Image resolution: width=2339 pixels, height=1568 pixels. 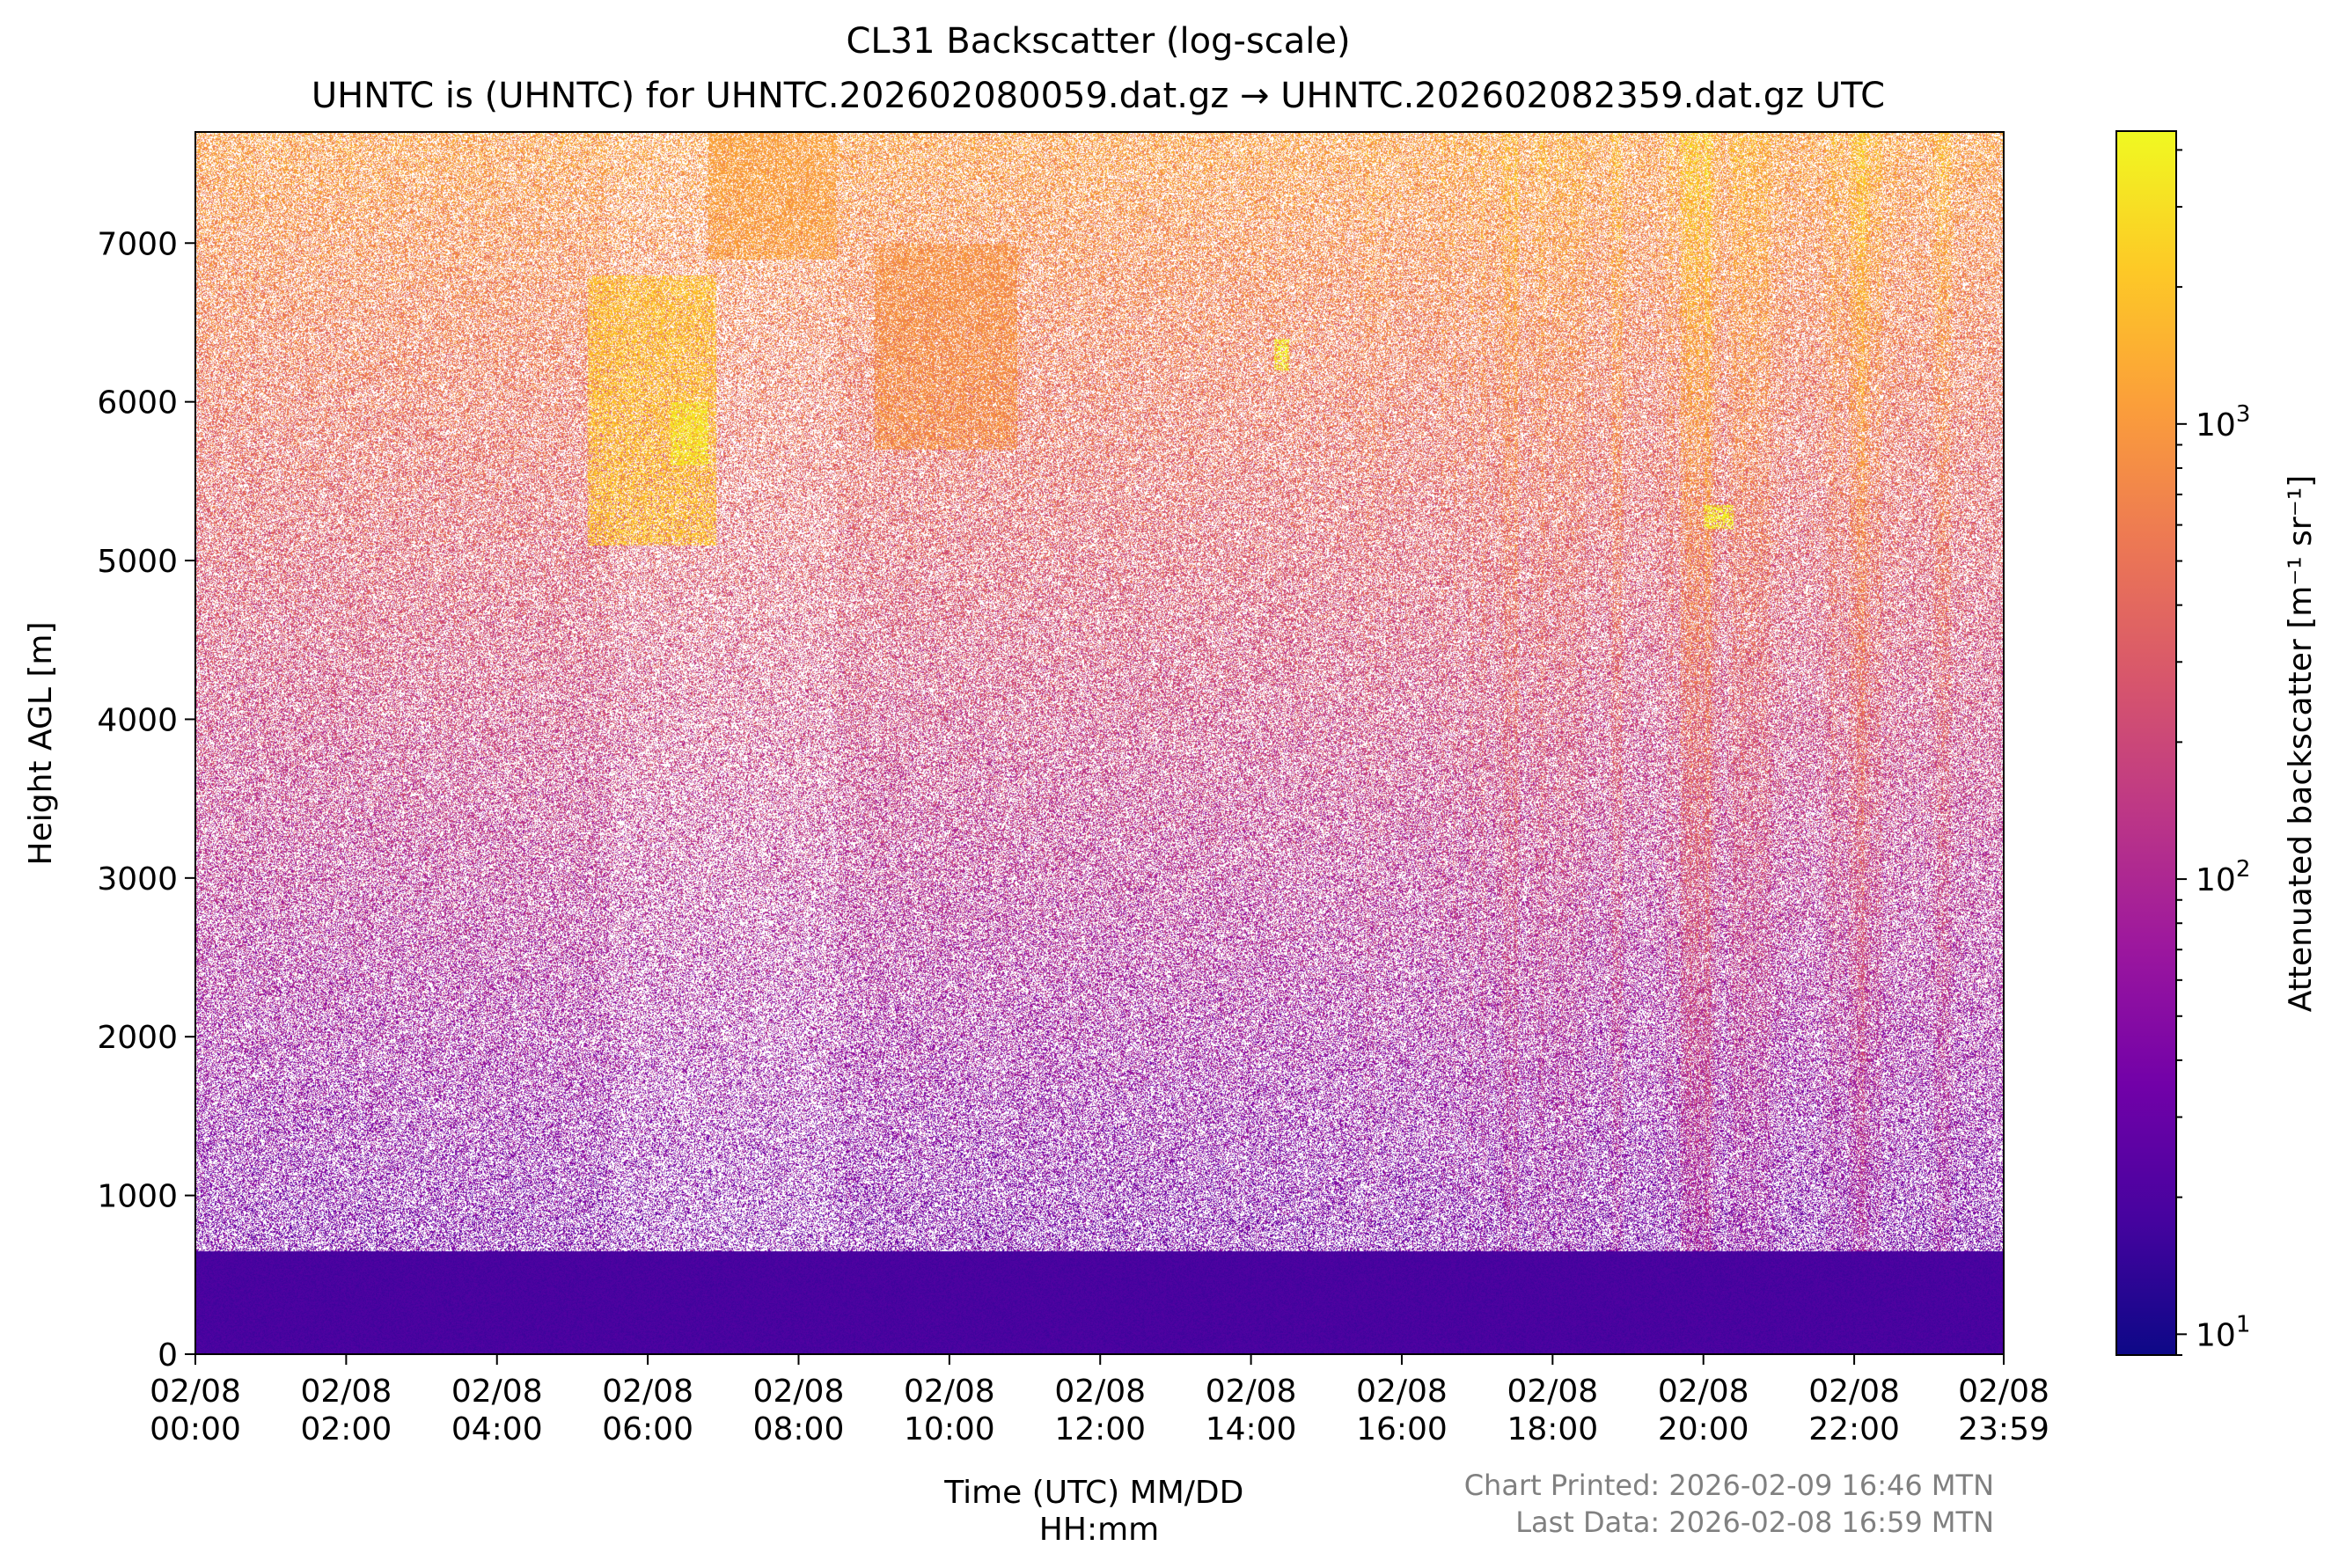 What do you see at coordinates (1099, 1530) in the screenshot?
I see `x-axis-label-line-2: HH:mm` at bounding box center [1099, 1530].